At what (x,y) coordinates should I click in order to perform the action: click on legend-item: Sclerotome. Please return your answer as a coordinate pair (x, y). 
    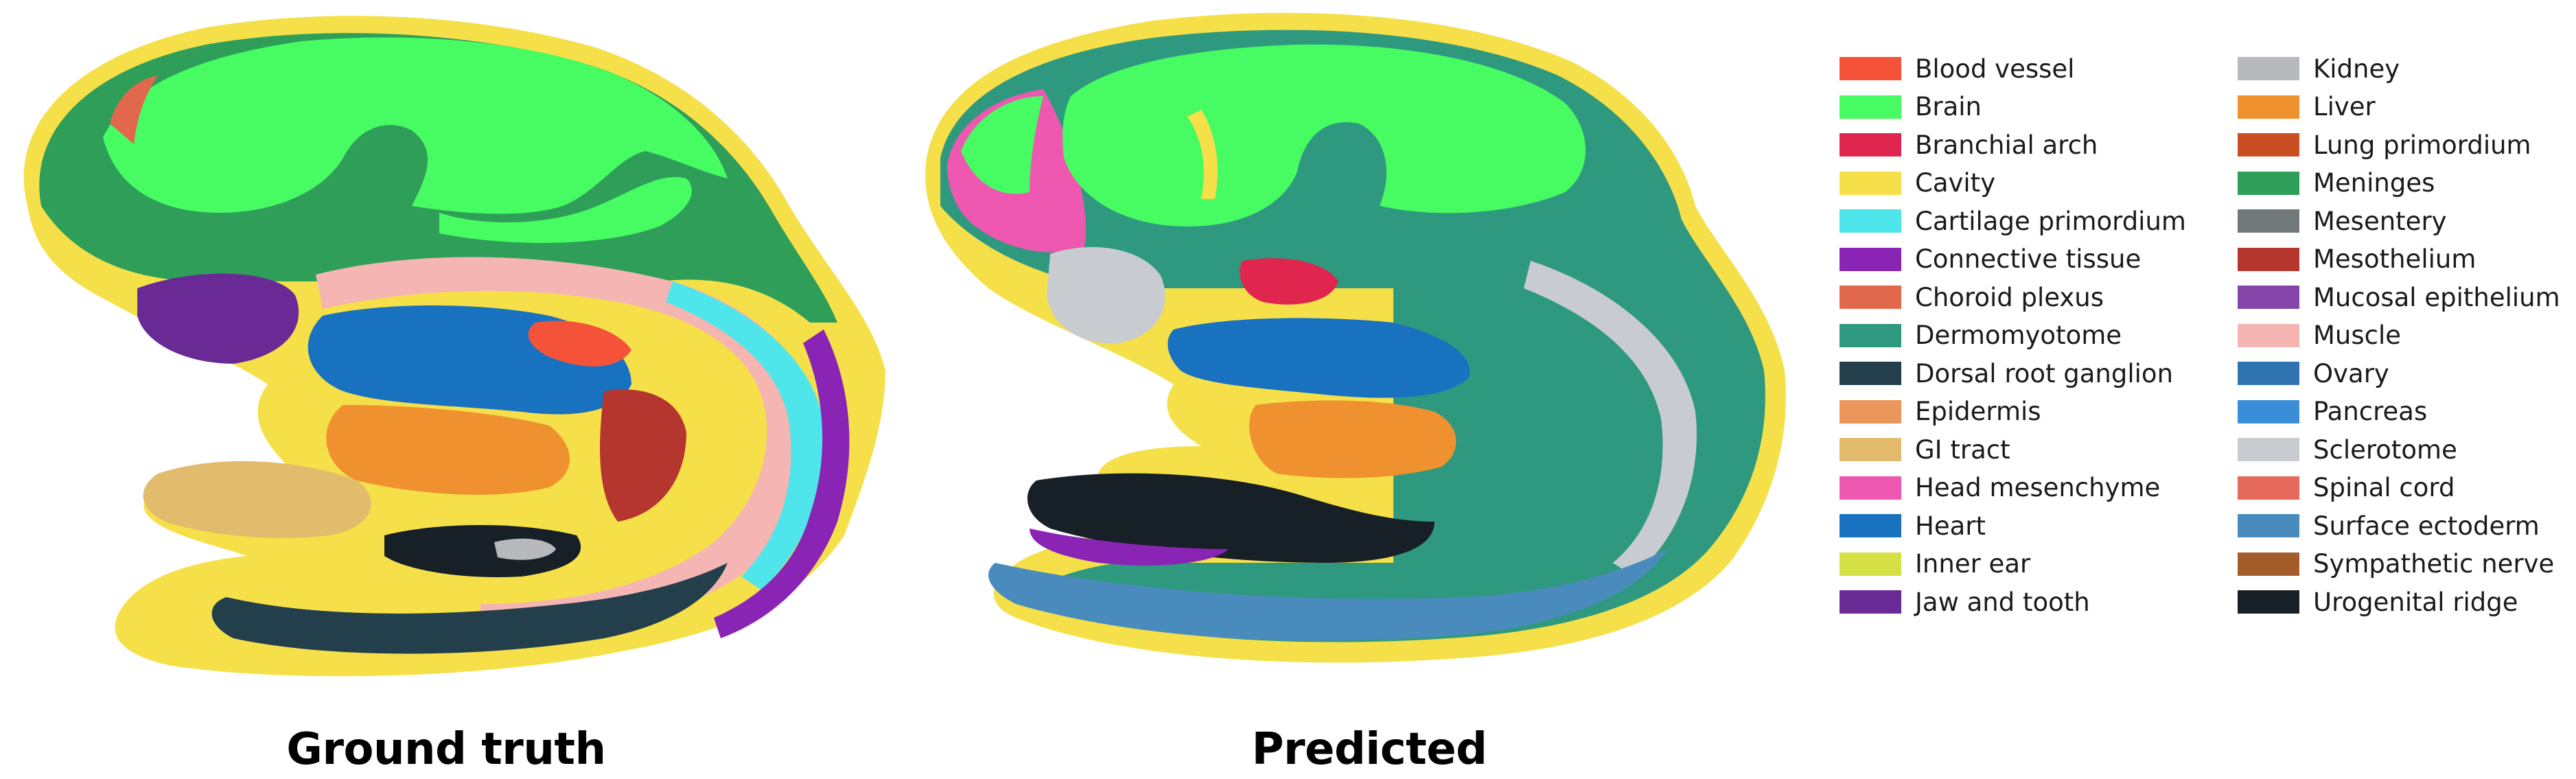
    Looking at the image, I should click on (2347, 449).